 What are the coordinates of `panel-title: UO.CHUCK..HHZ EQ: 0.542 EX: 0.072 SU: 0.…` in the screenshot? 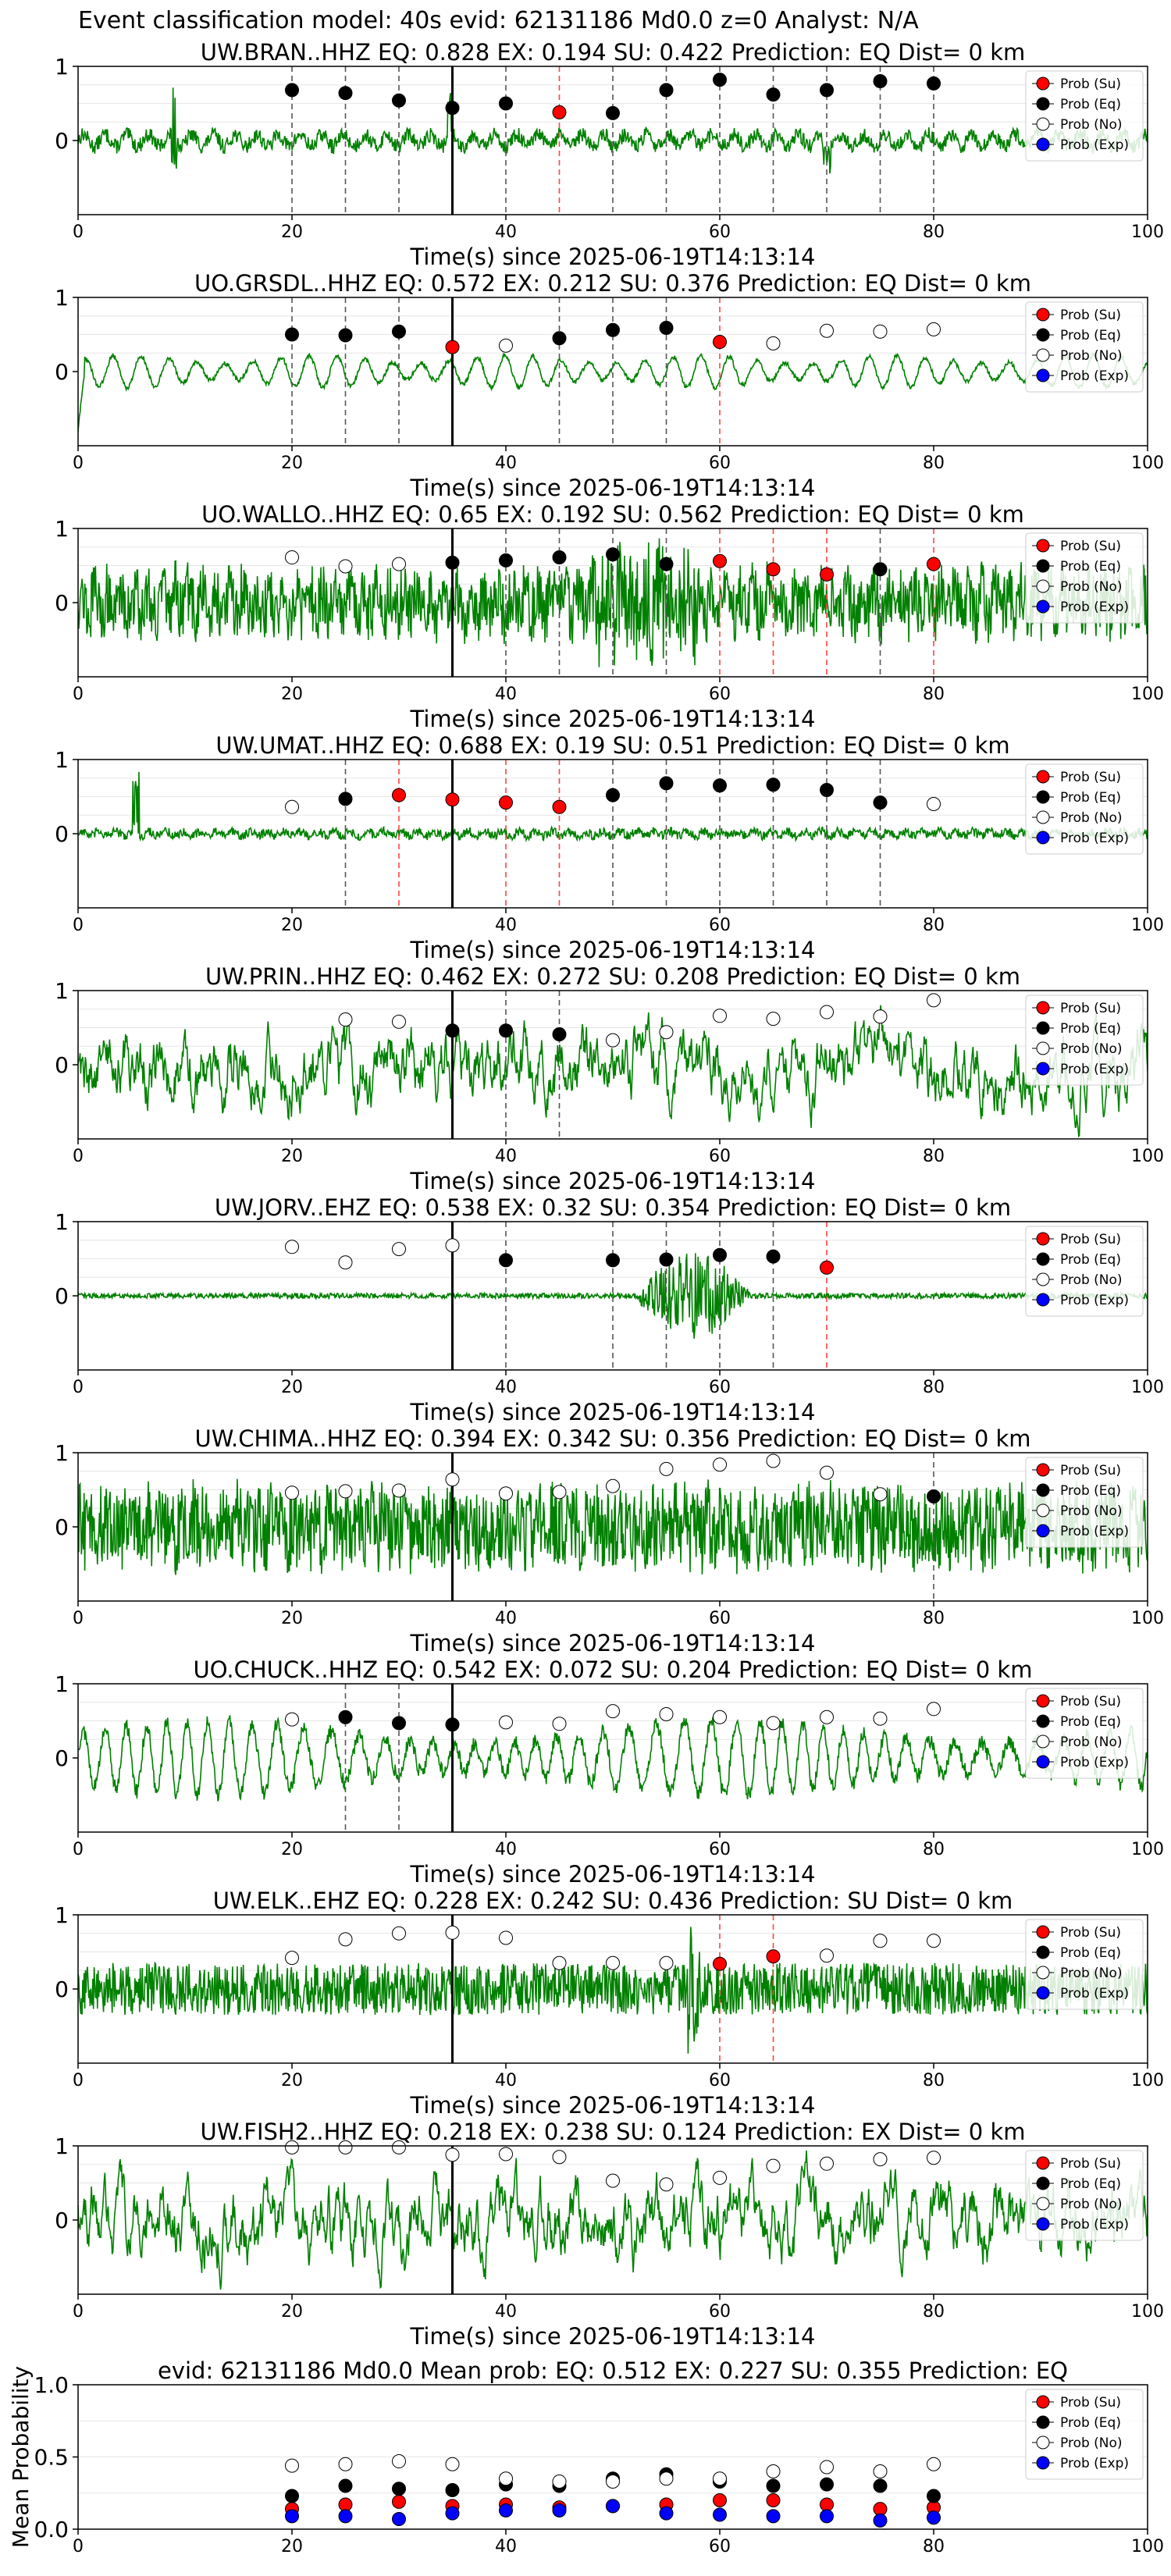 It's located at (613, 1669).